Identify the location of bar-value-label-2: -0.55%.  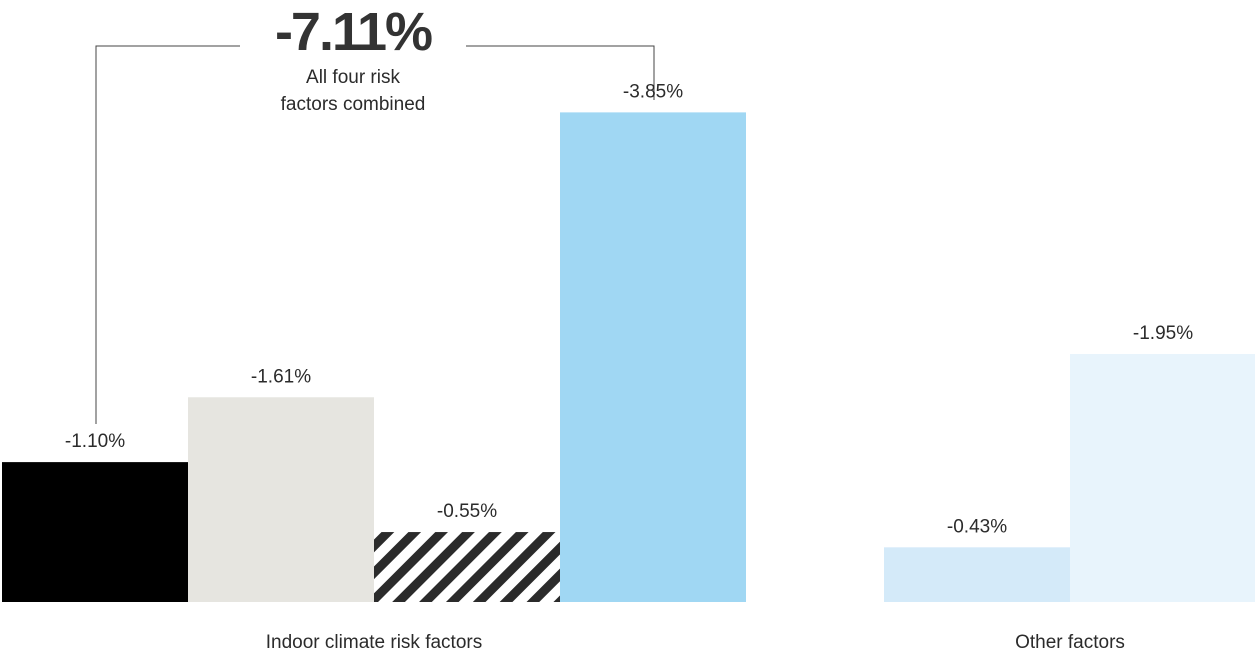
(467, 511).